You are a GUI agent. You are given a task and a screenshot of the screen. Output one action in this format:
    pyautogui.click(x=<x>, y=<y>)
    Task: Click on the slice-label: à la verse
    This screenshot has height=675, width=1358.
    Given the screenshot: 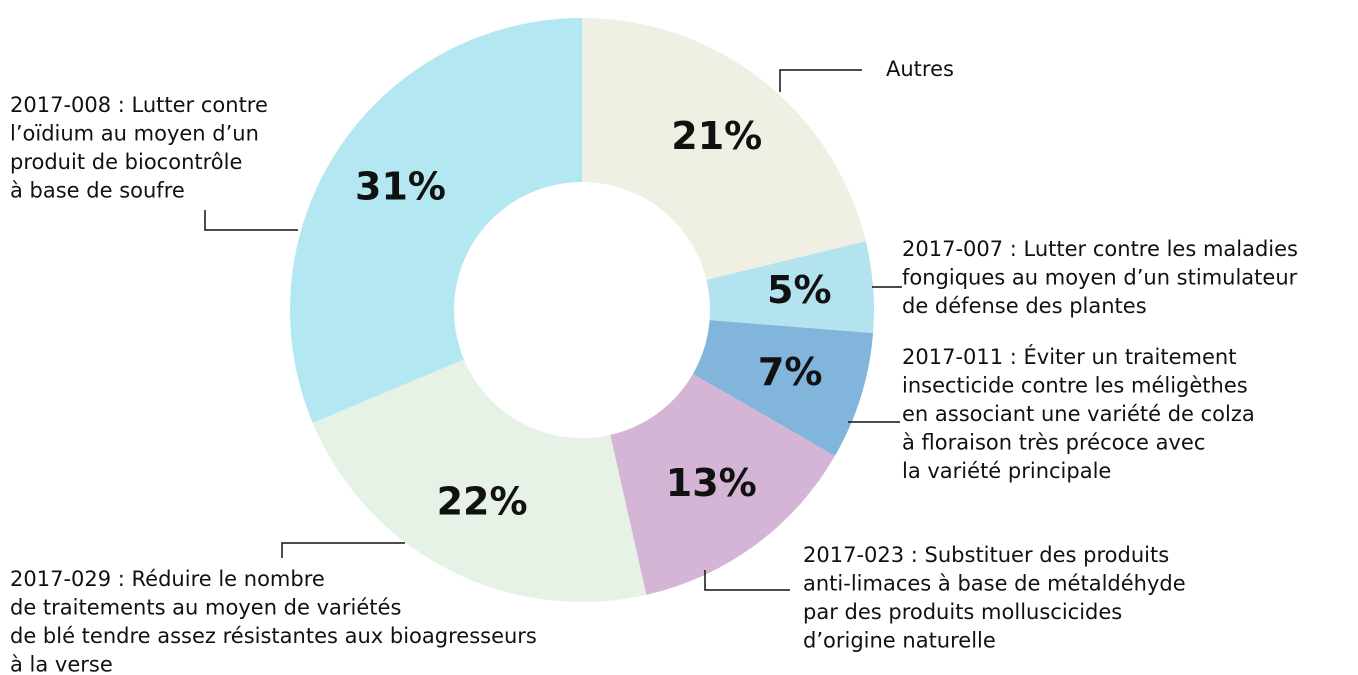 What is the action you would take?
    pyautogui.click(x=61, y=664)
    